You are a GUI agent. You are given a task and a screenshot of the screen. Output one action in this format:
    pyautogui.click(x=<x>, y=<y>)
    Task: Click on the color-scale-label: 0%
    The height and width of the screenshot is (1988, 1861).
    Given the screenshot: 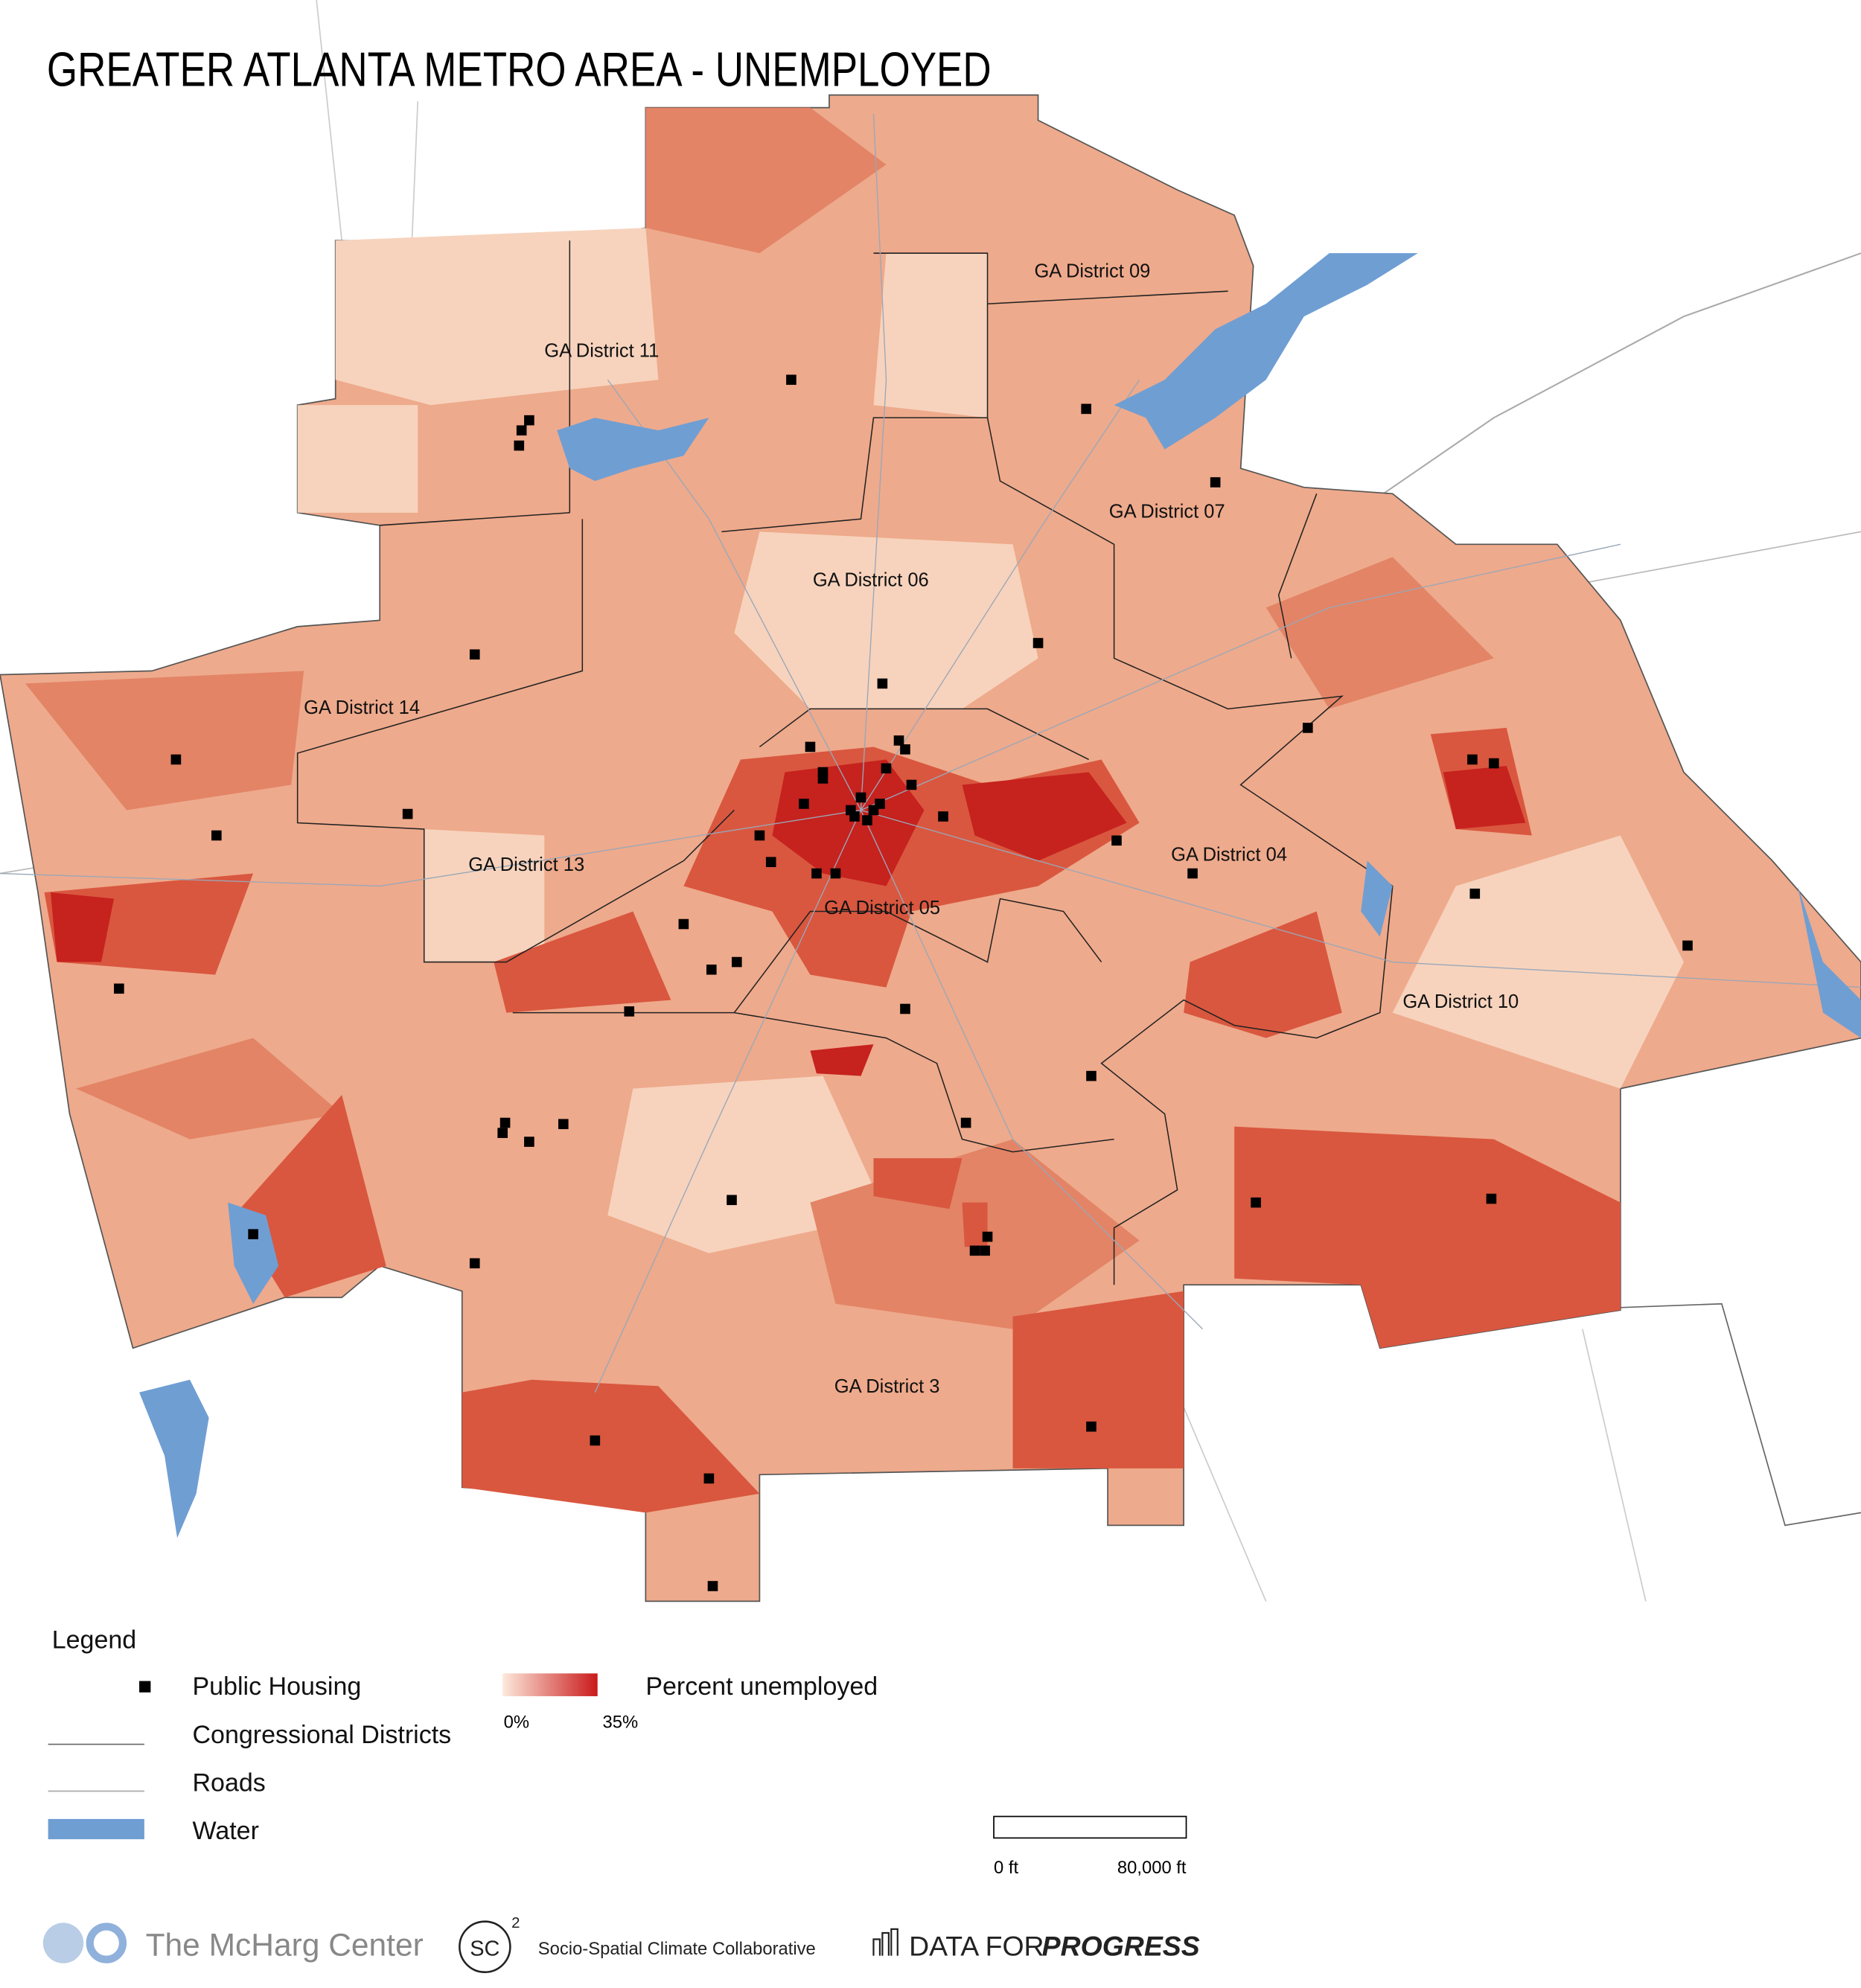 What is the action you would take?
    pyautogui.click(x=516, y=1722)
    